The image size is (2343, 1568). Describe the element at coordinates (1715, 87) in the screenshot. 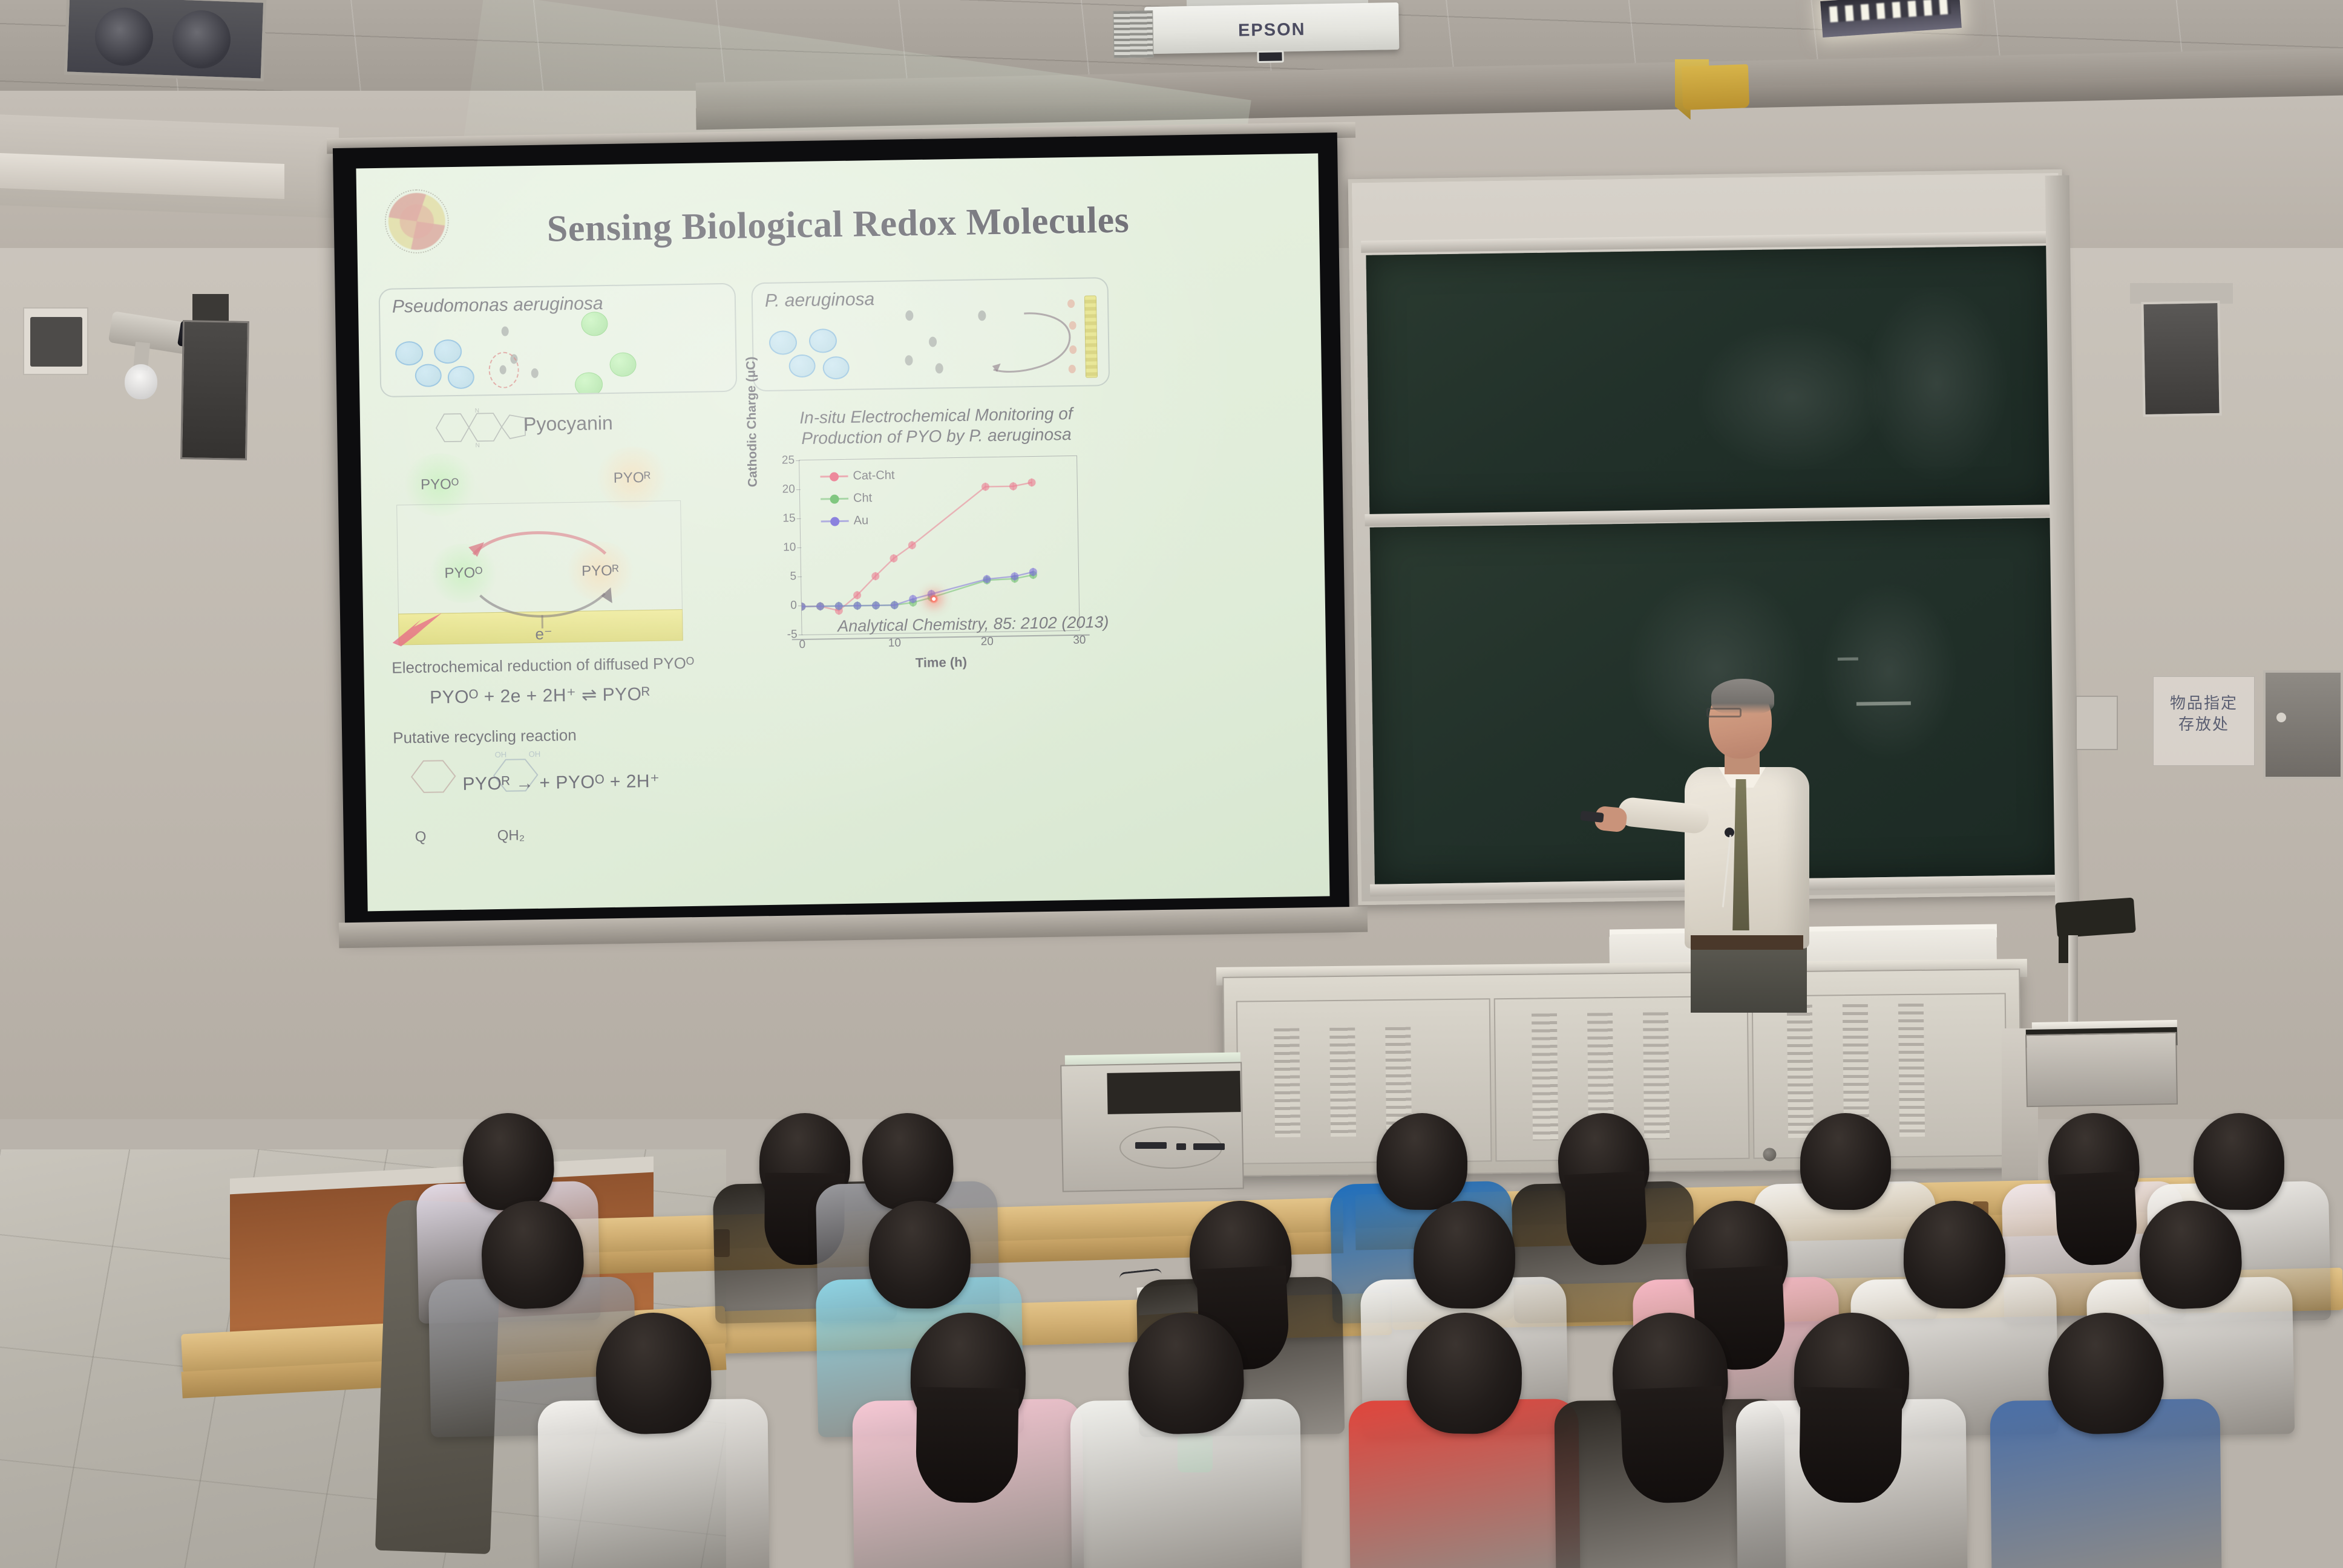

I see `wall-vent-icon` at that location.